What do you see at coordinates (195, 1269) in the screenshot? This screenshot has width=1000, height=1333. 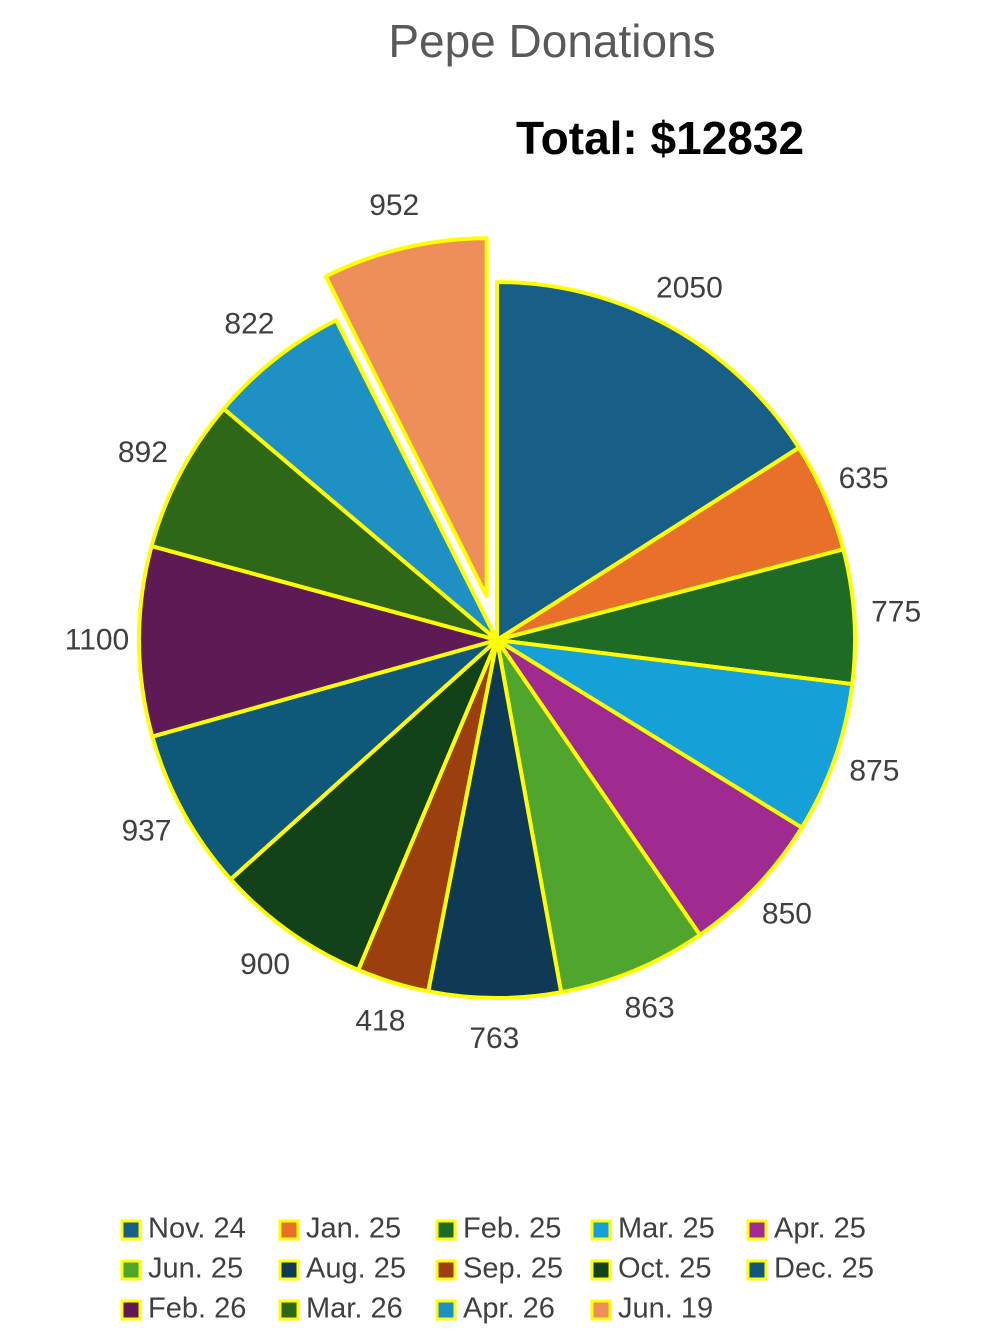 I see `legend-label: Jun. 25` at bounding box center [195, 1269].